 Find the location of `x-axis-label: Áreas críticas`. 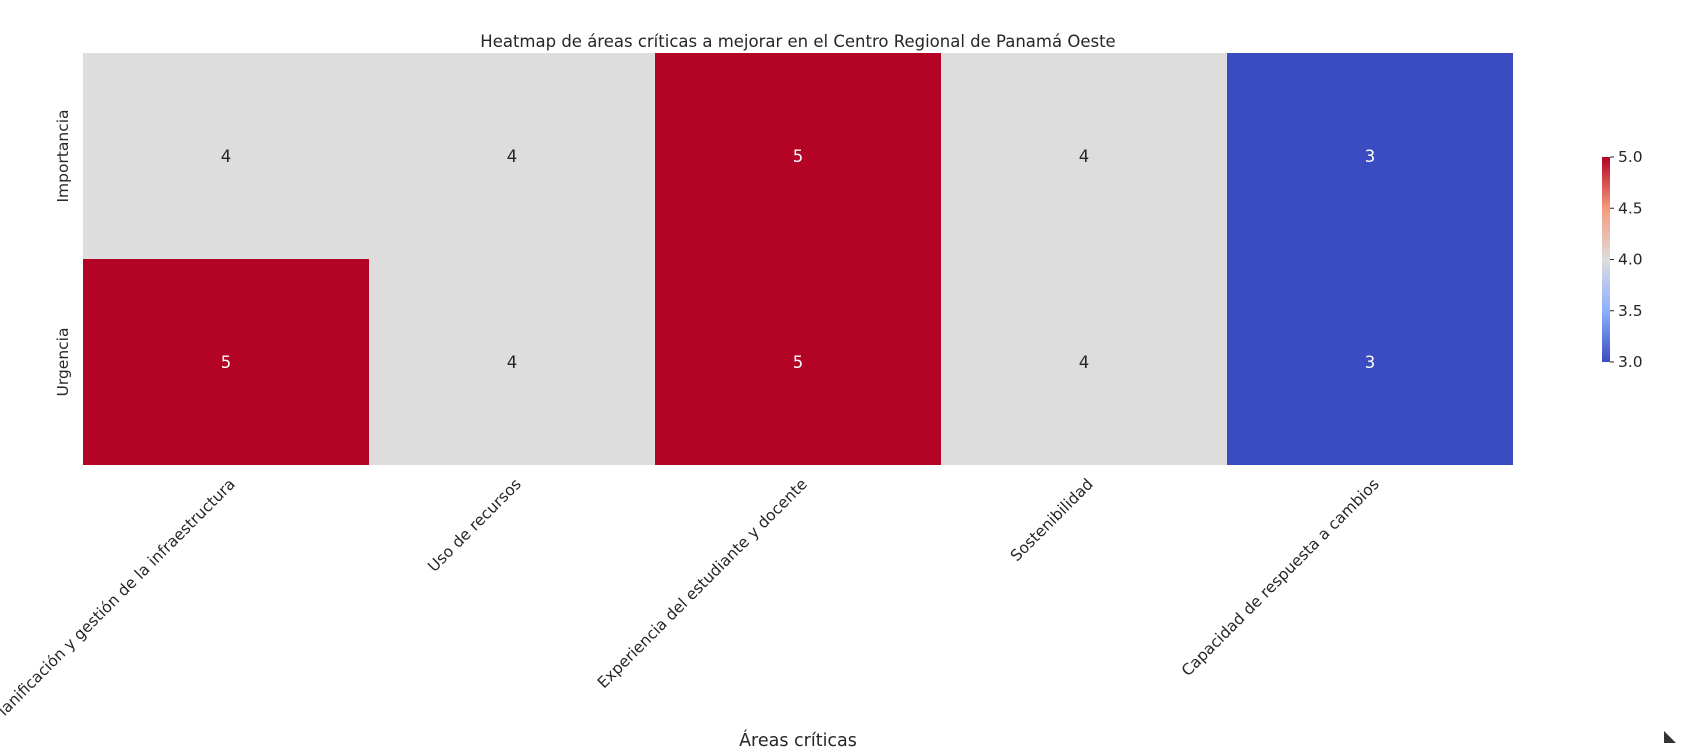

x-axis-label: Áreas críticas is located at coordinates (798, 739).